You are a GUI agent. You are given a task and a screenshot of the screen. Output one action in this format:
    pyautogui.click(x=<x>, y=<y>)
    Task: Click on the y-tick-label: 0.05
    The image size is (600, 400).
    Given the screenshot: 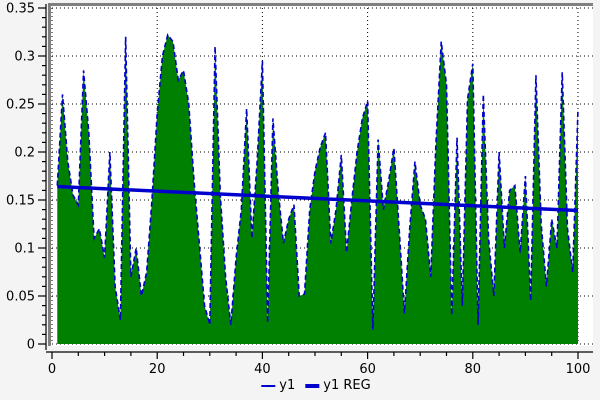 What is the action you would take?
    pyautogui.click(x=20, y=297)
    